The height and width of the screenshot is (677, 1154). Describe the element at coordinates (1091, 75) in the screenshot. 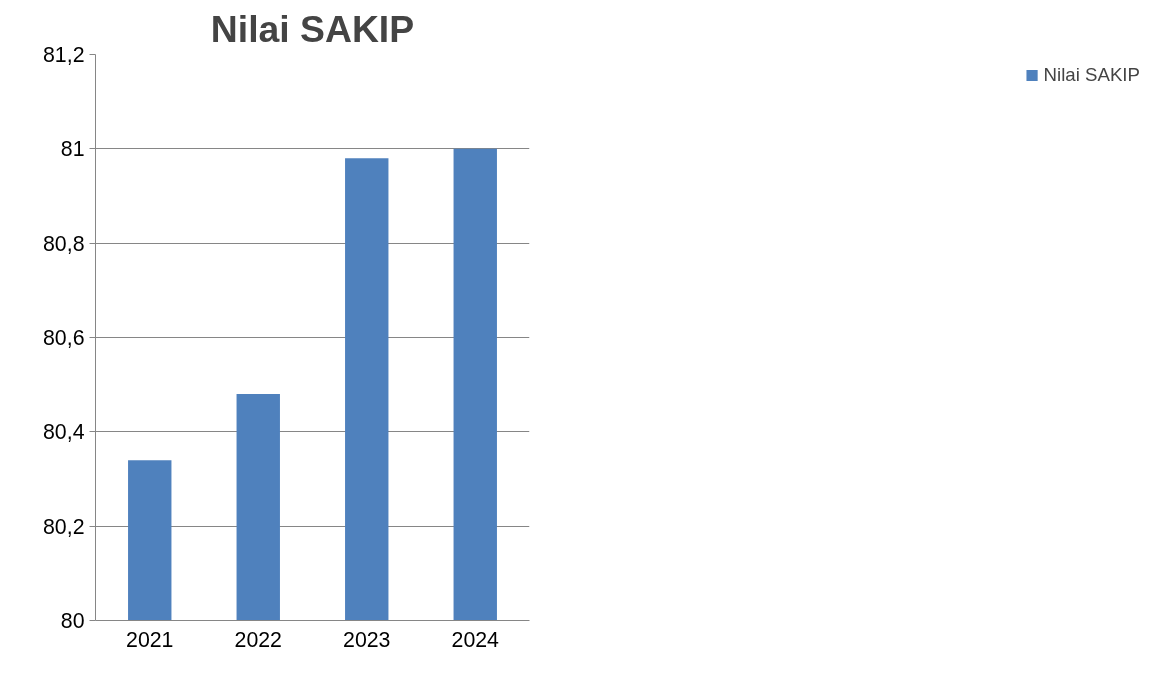

I see `legend-label: Nilai SAKIP` at that location.